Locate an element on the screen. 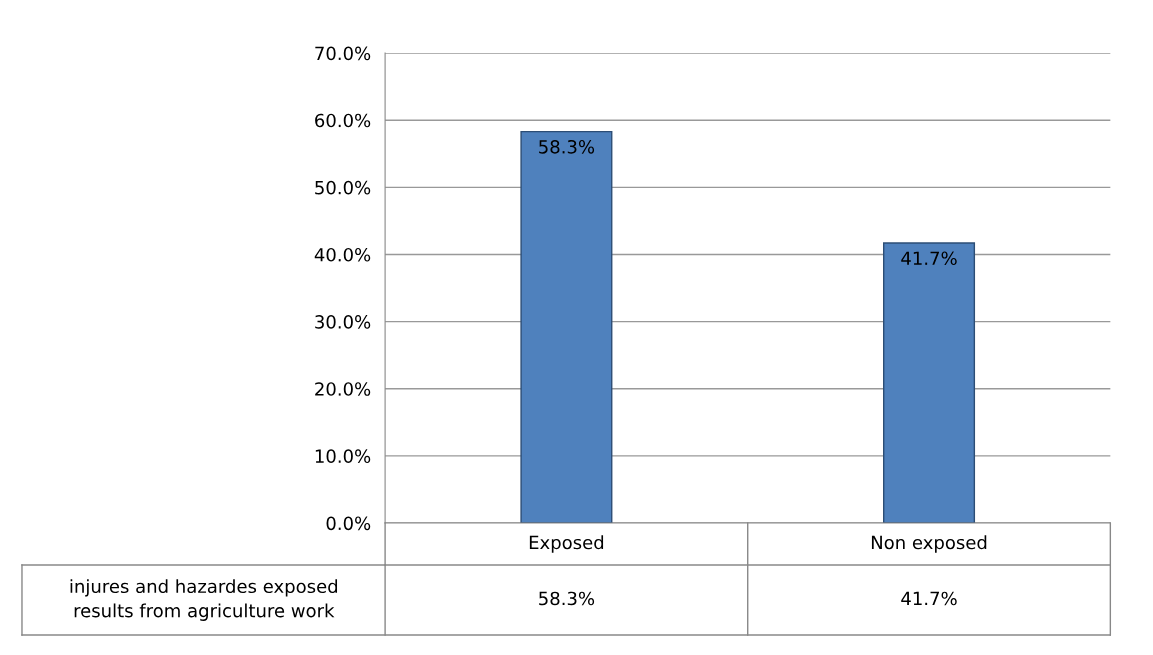 This screenshot has width=1153, height=655. y-tick-label: 50.0% is located at coordinates (343, 187).